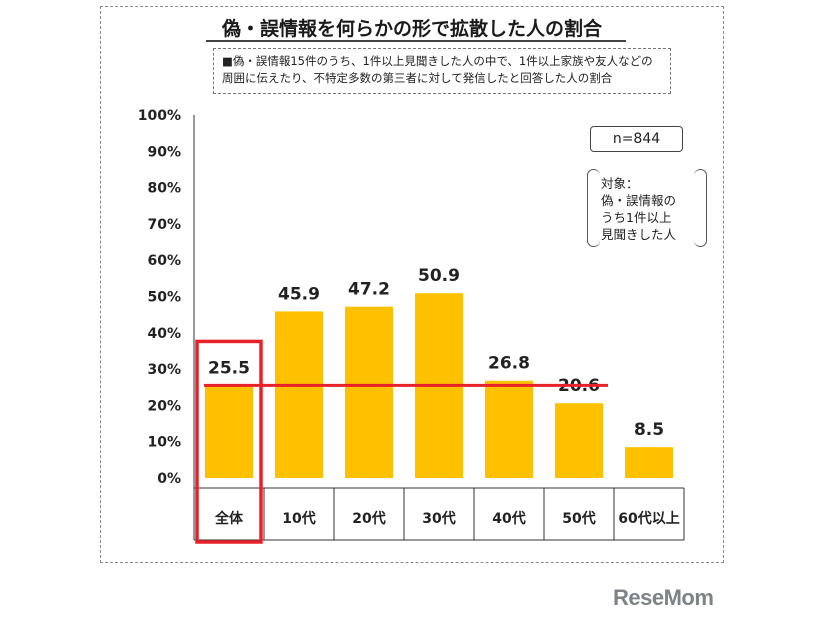  I want to click on y-tick-label: 80%, so click(164, 189).